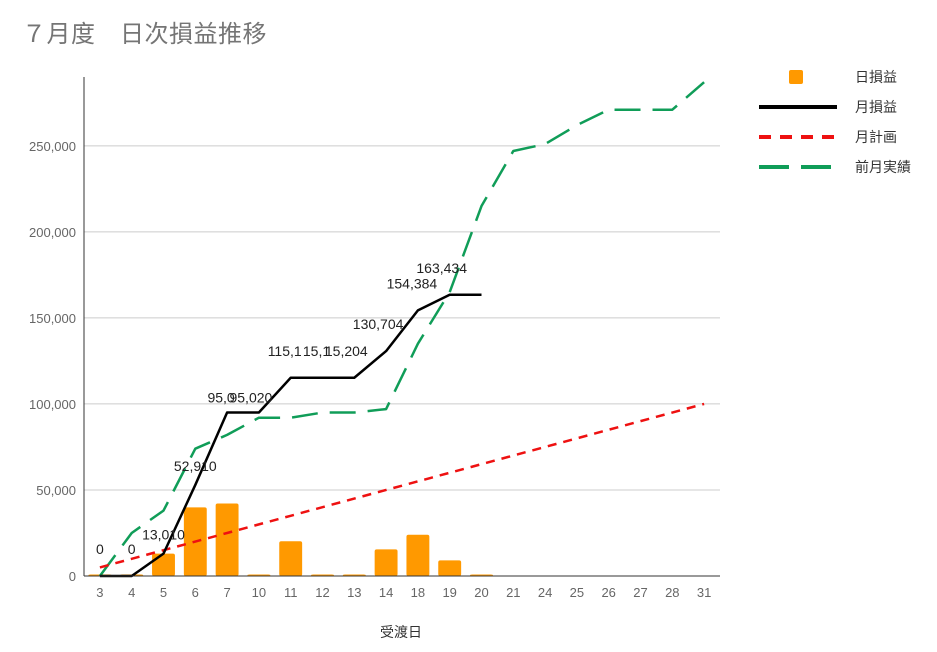  I want to click on y-tick-label: 0, so click(72, 576).